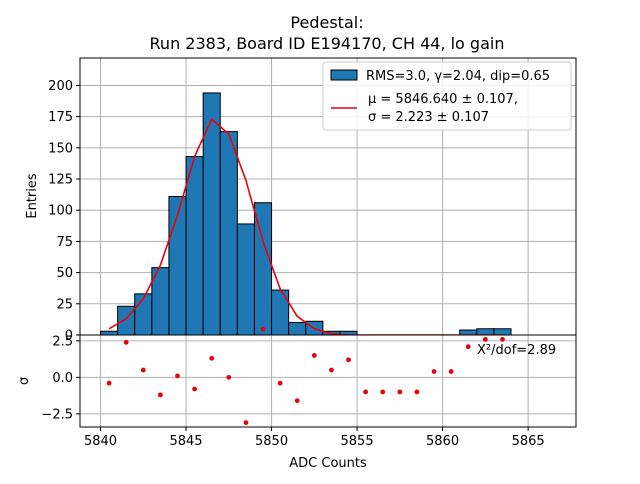 This screenshot has height=484, width=640. What do you see at coordinates (57, 414) in the screenshot?
I see `bottom-y-tick-label: −2.5` at bounding box center [57, 414].